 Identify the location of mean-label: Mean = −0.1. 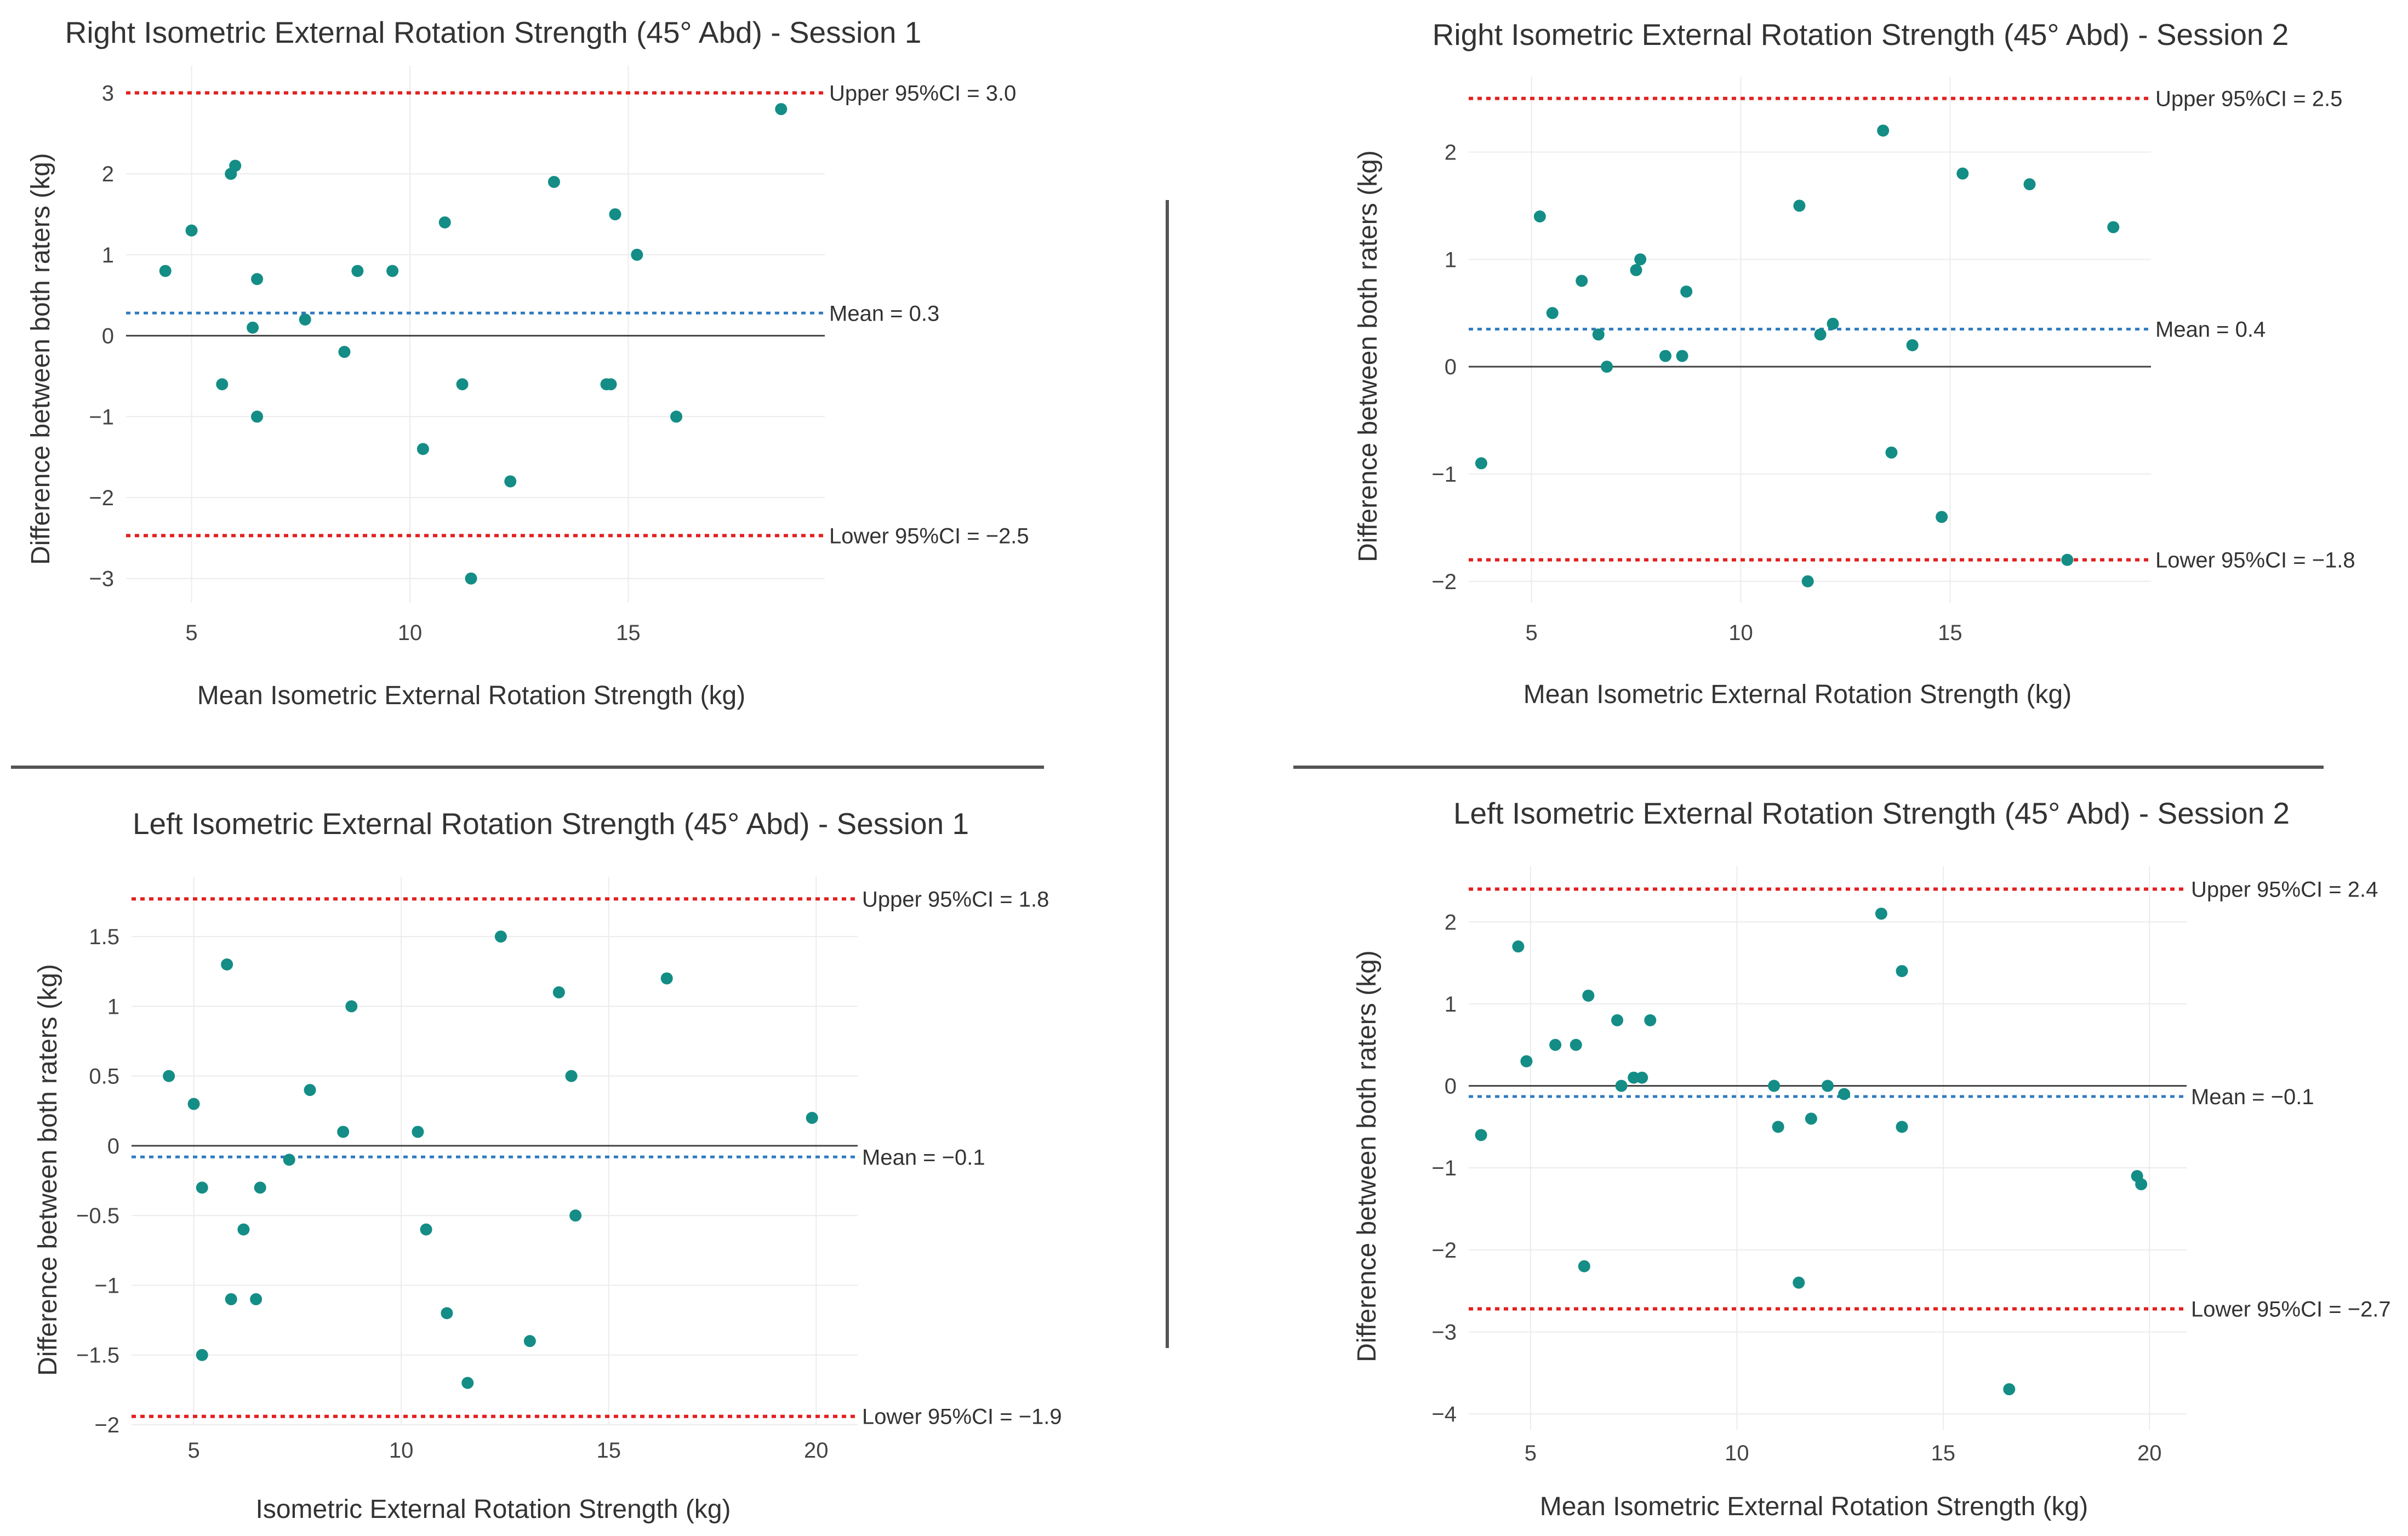
(924, 1157).